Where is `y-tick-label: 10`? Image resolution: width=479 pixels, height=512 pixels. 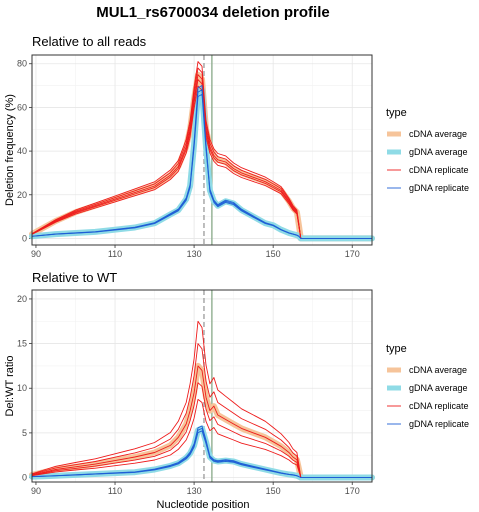
y-tick-label: 10 is located at coordinates (22, 388).